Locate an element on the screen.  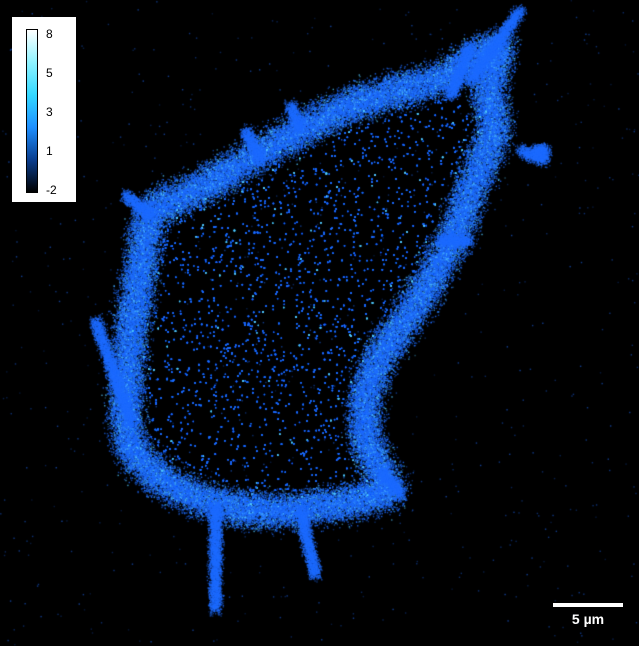
colorbar-tick: -2 is located at coordinates (51, 190).